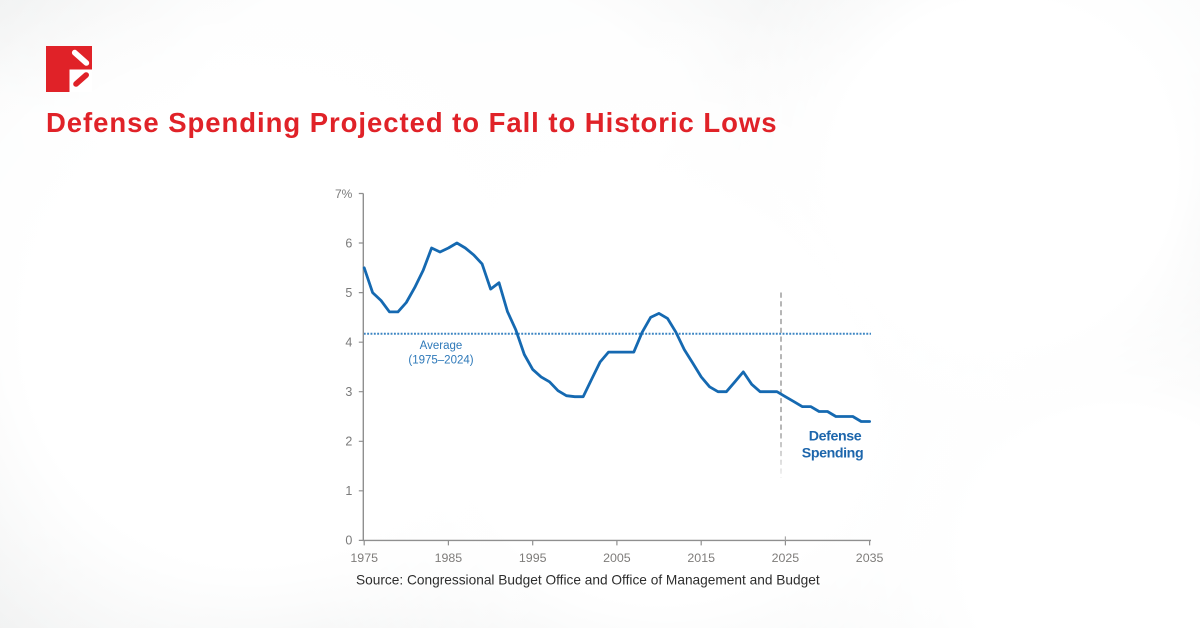  What do you see at coordinates (617, 558) in the screenshot?
I see `svg-text: 2005` at bounding box center [617, 558].